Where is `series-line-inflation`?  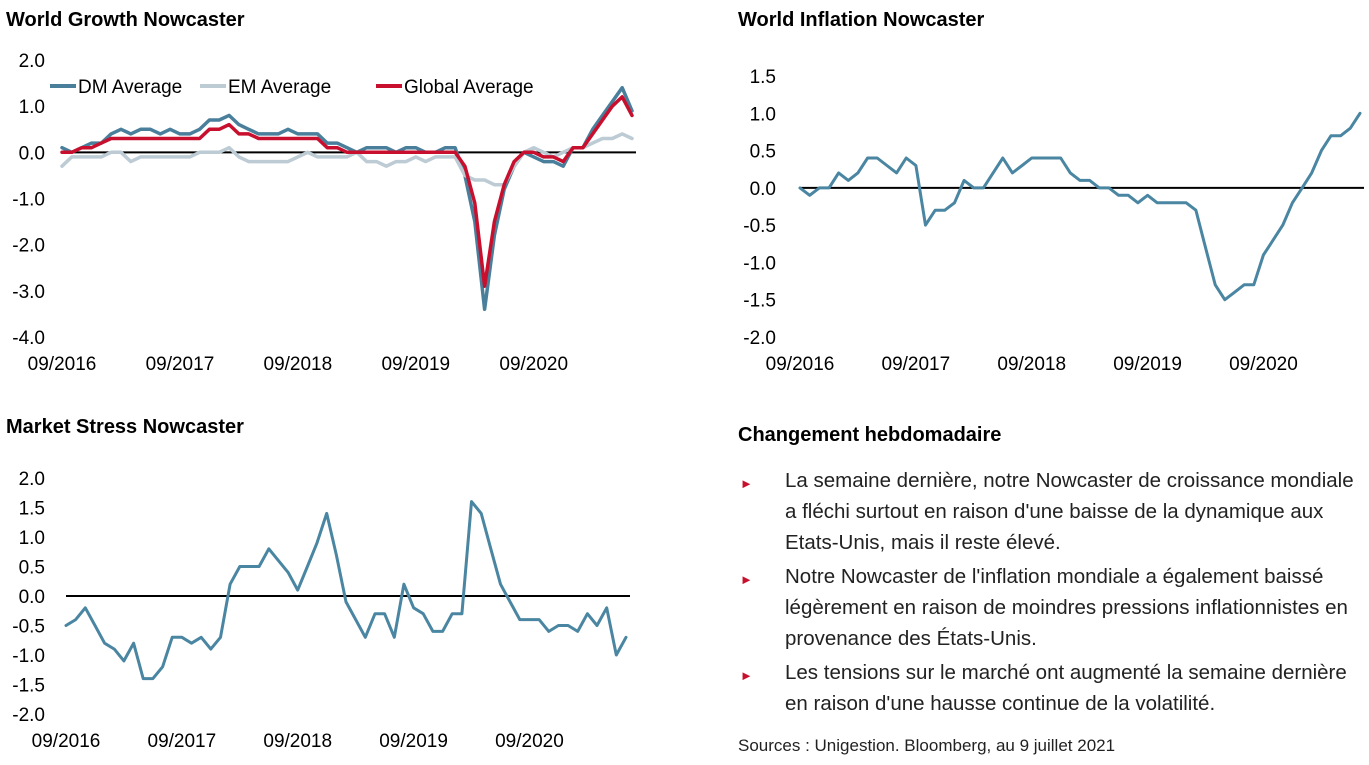
series-line-inflation is located at coordinates (1080, 206).